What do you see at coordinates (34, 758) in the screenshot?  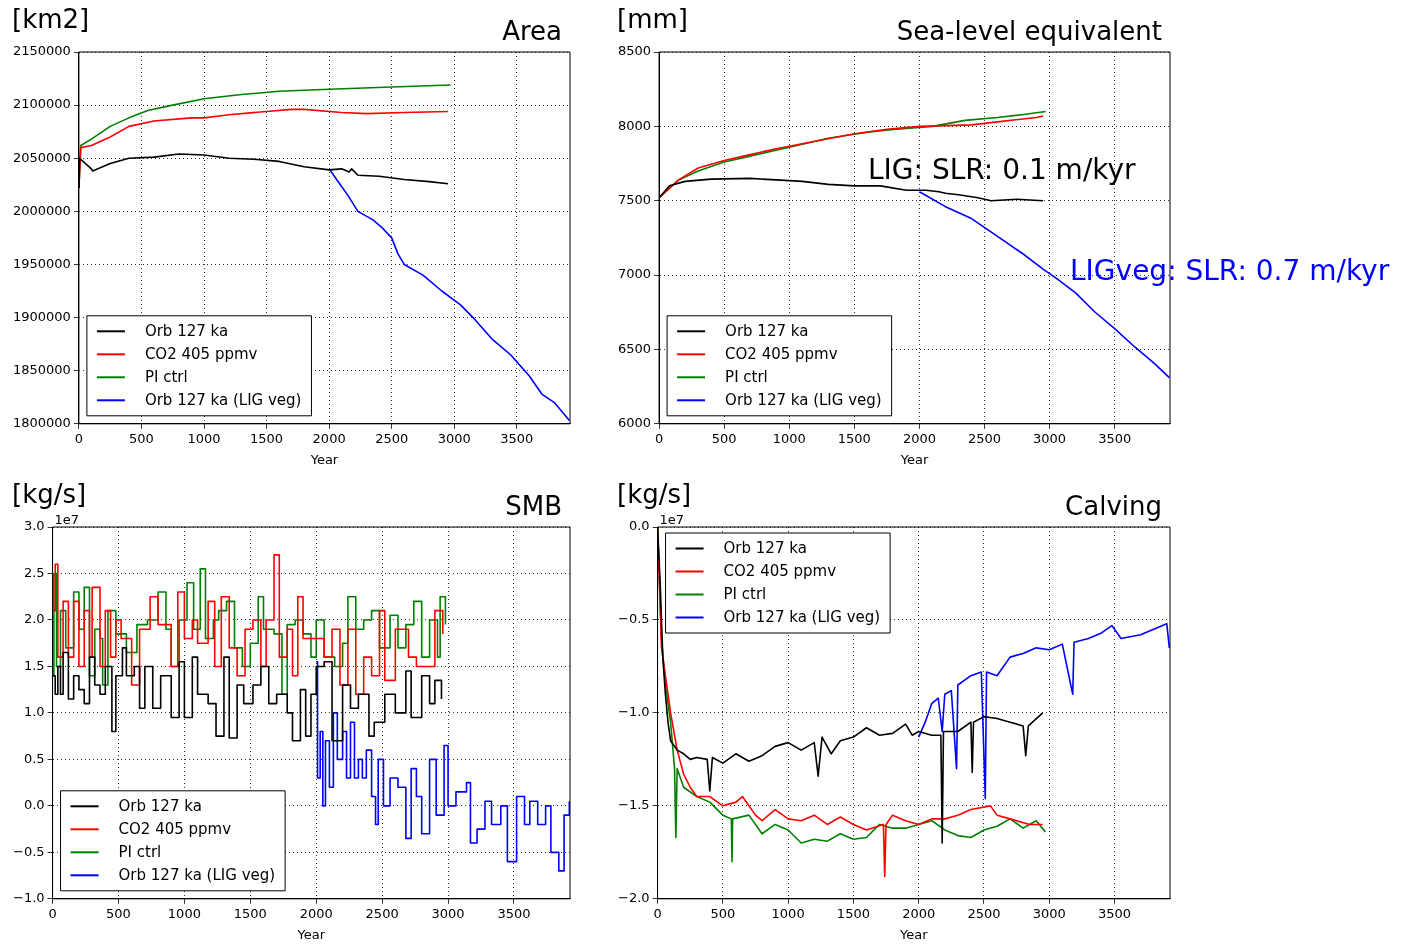 I see `y-tick-label: 0.5` at bounding box center [34, 758].